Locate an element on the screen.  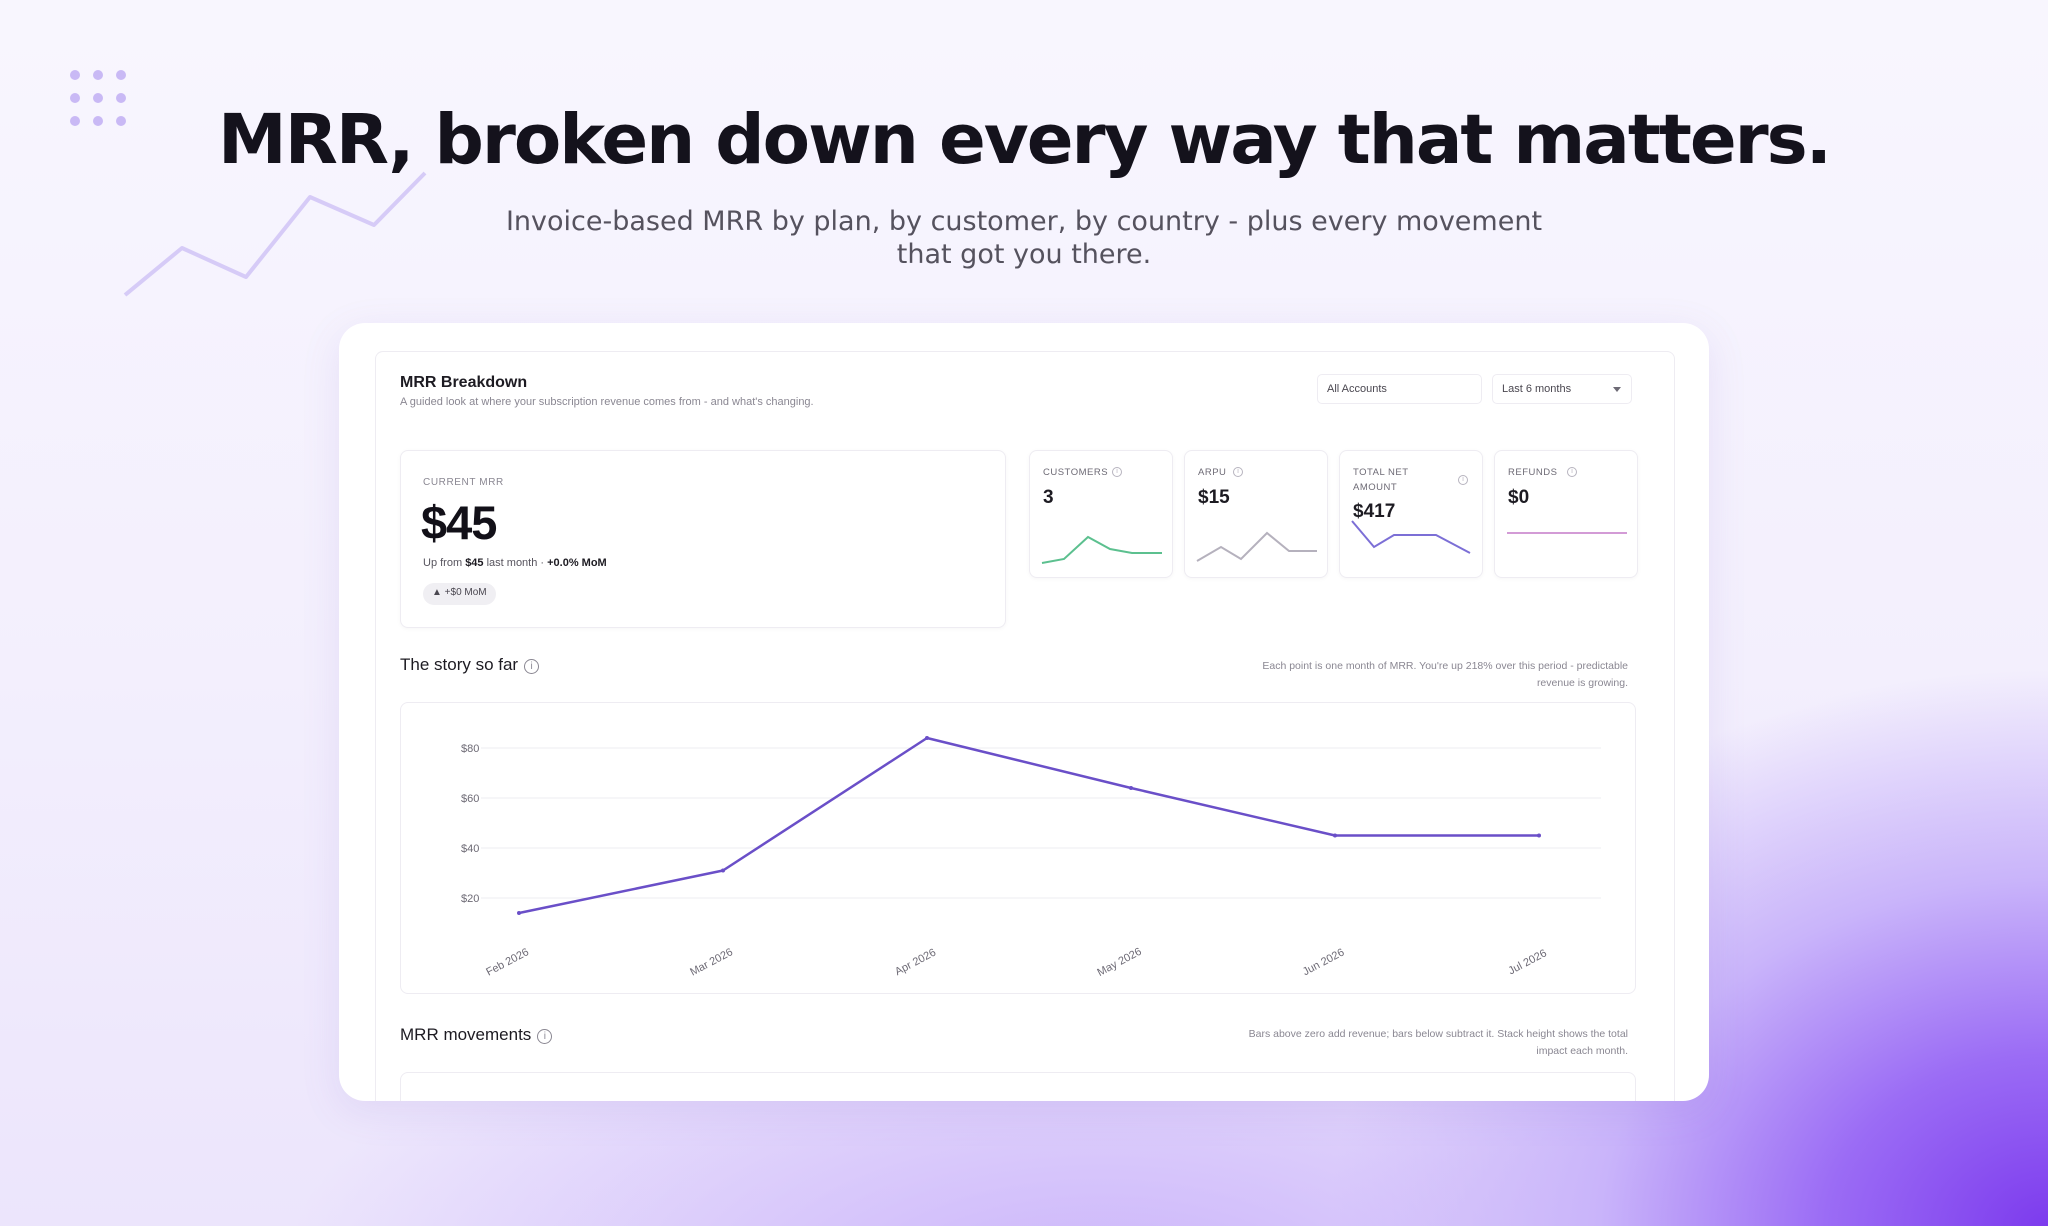
hero-title: MRR, broken down every way that matters. is located at coordinates (1025, 140).